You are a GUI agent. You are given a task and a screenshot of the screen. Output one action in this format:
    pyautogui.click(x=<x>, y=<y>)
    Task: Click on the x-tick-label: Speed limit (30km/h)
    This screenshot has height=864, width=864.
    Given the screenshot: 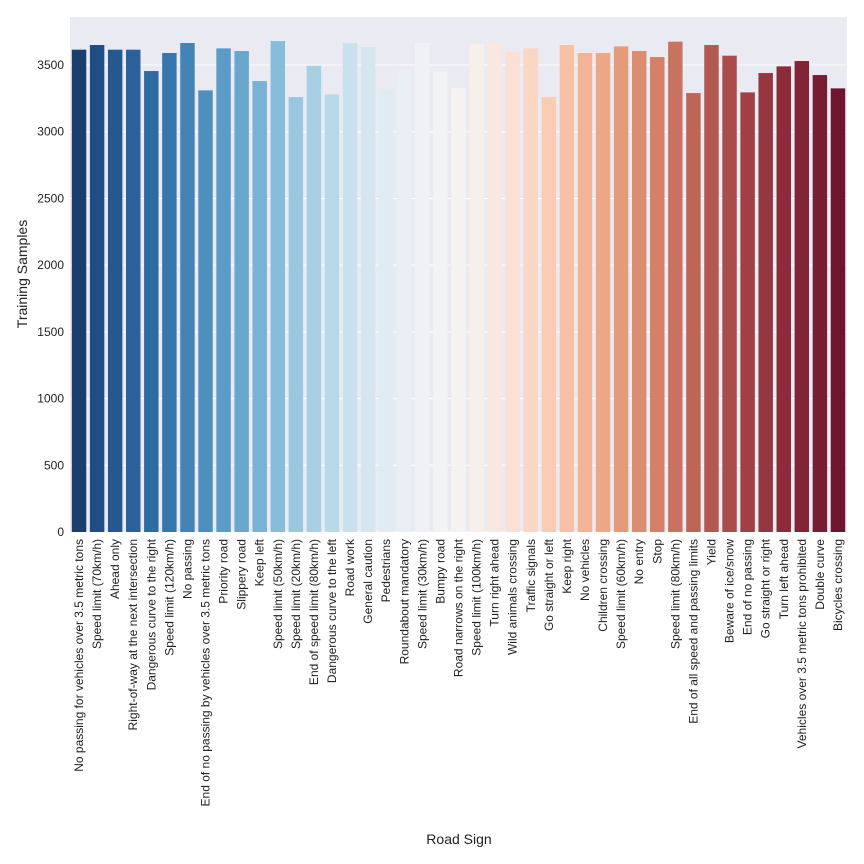 What is the action you would take?
    pyautogui.click(x=422, y=594)
    